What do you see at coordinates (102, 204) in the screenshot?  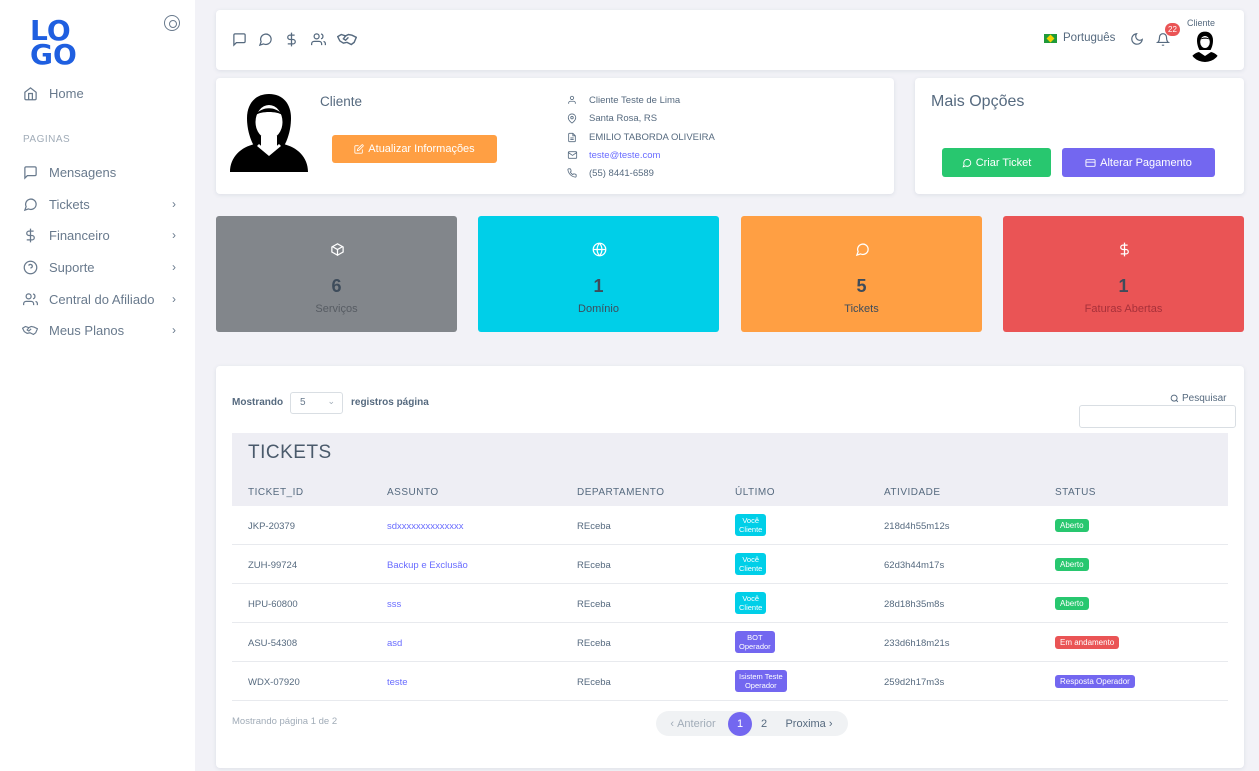 I see `sidebar-item-tickets: Tickets ›` at bounding box center [102, 204].